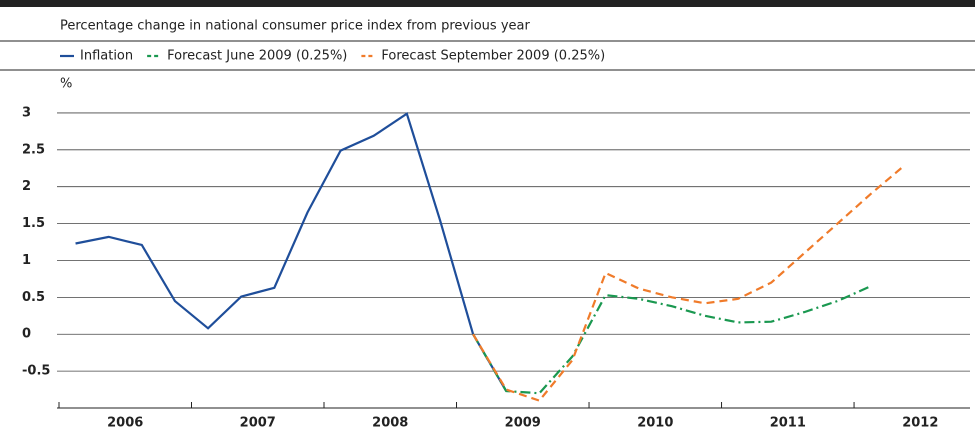 The width and height of the screenshot is (975, 432). What do you see at coordinates (36, 371) in the screenshot?
I see `y-tick-label: -0.5` at bounding box center [36, 371].